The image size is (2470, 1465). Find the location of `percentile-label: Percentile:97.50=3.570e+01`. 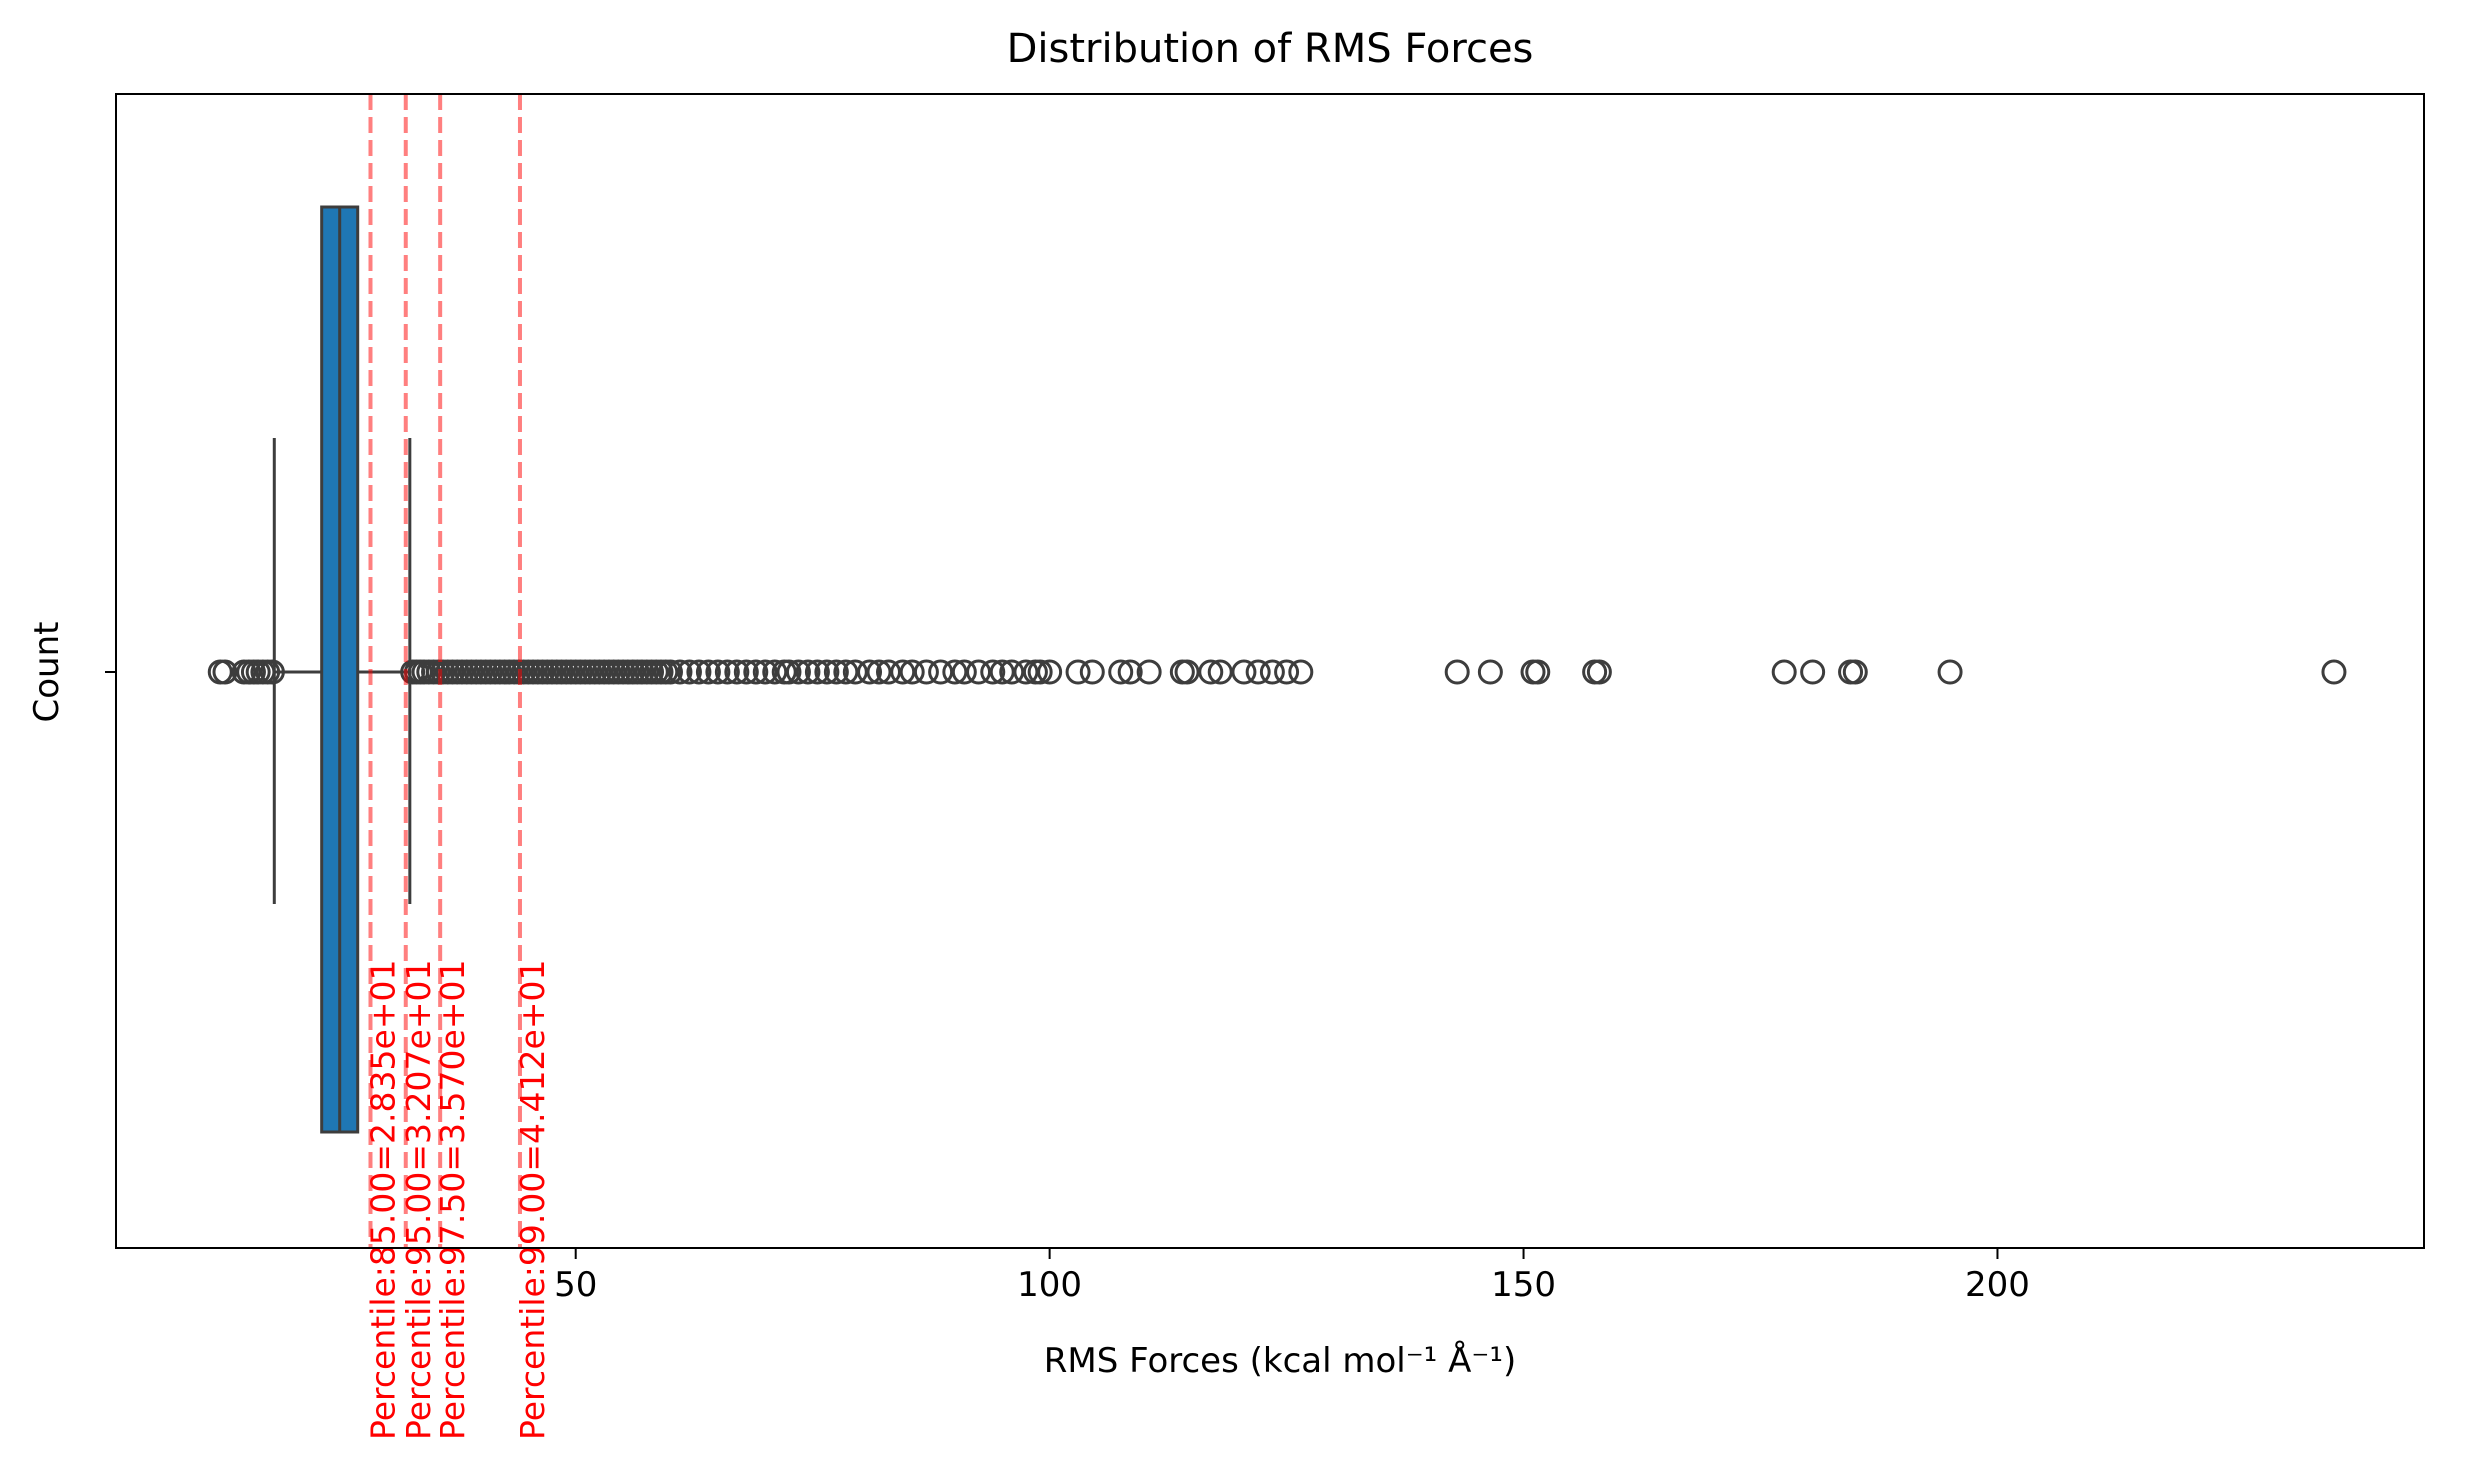

percentile-label: Percentile:97.50=3.570e+01 is located at coordinates (452, 1200).